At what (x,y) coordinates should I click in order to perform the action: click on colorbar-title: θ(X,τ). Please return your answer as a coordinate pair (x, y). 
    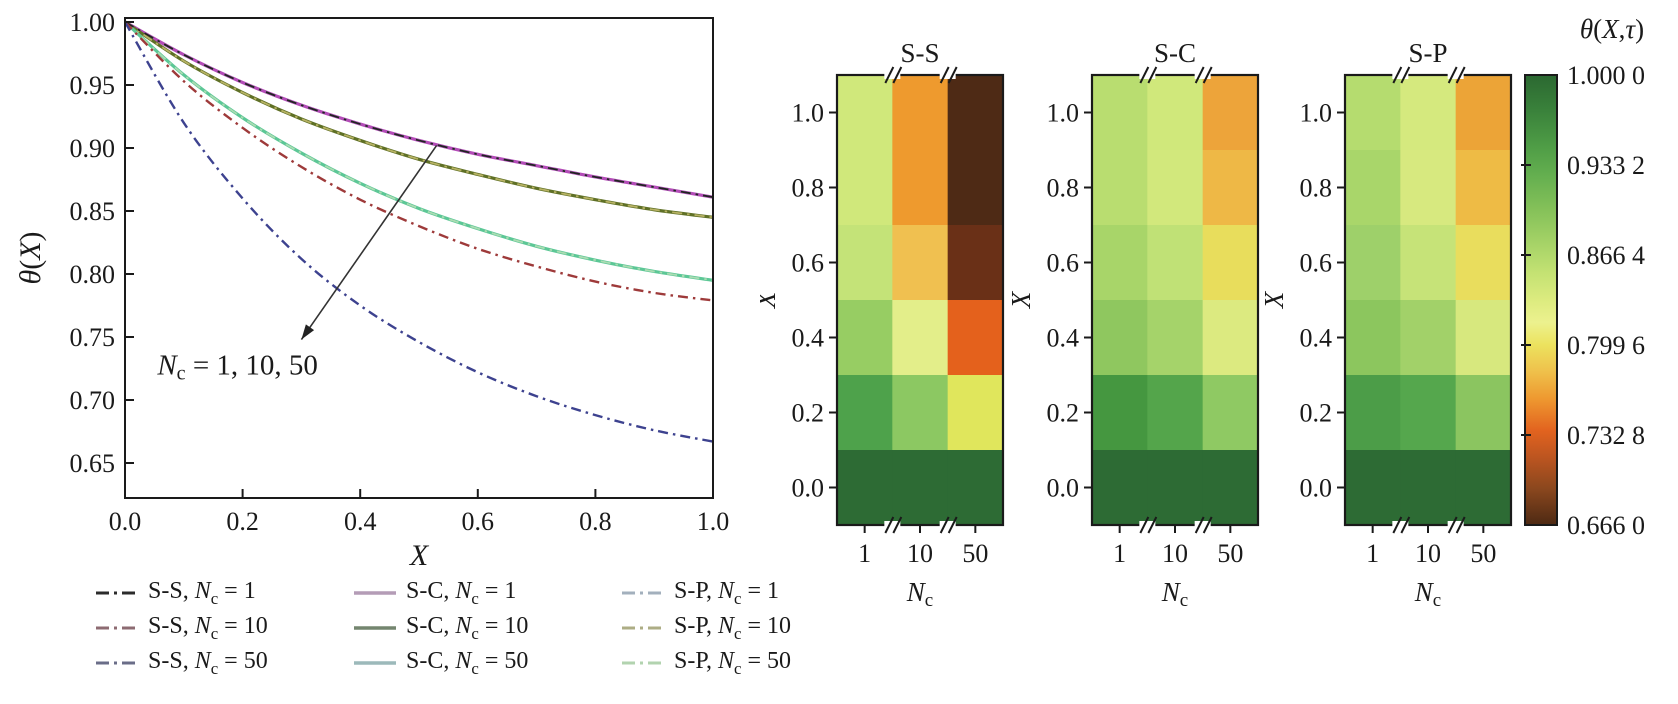
    Looking at the image, I should click on (1612, 29).